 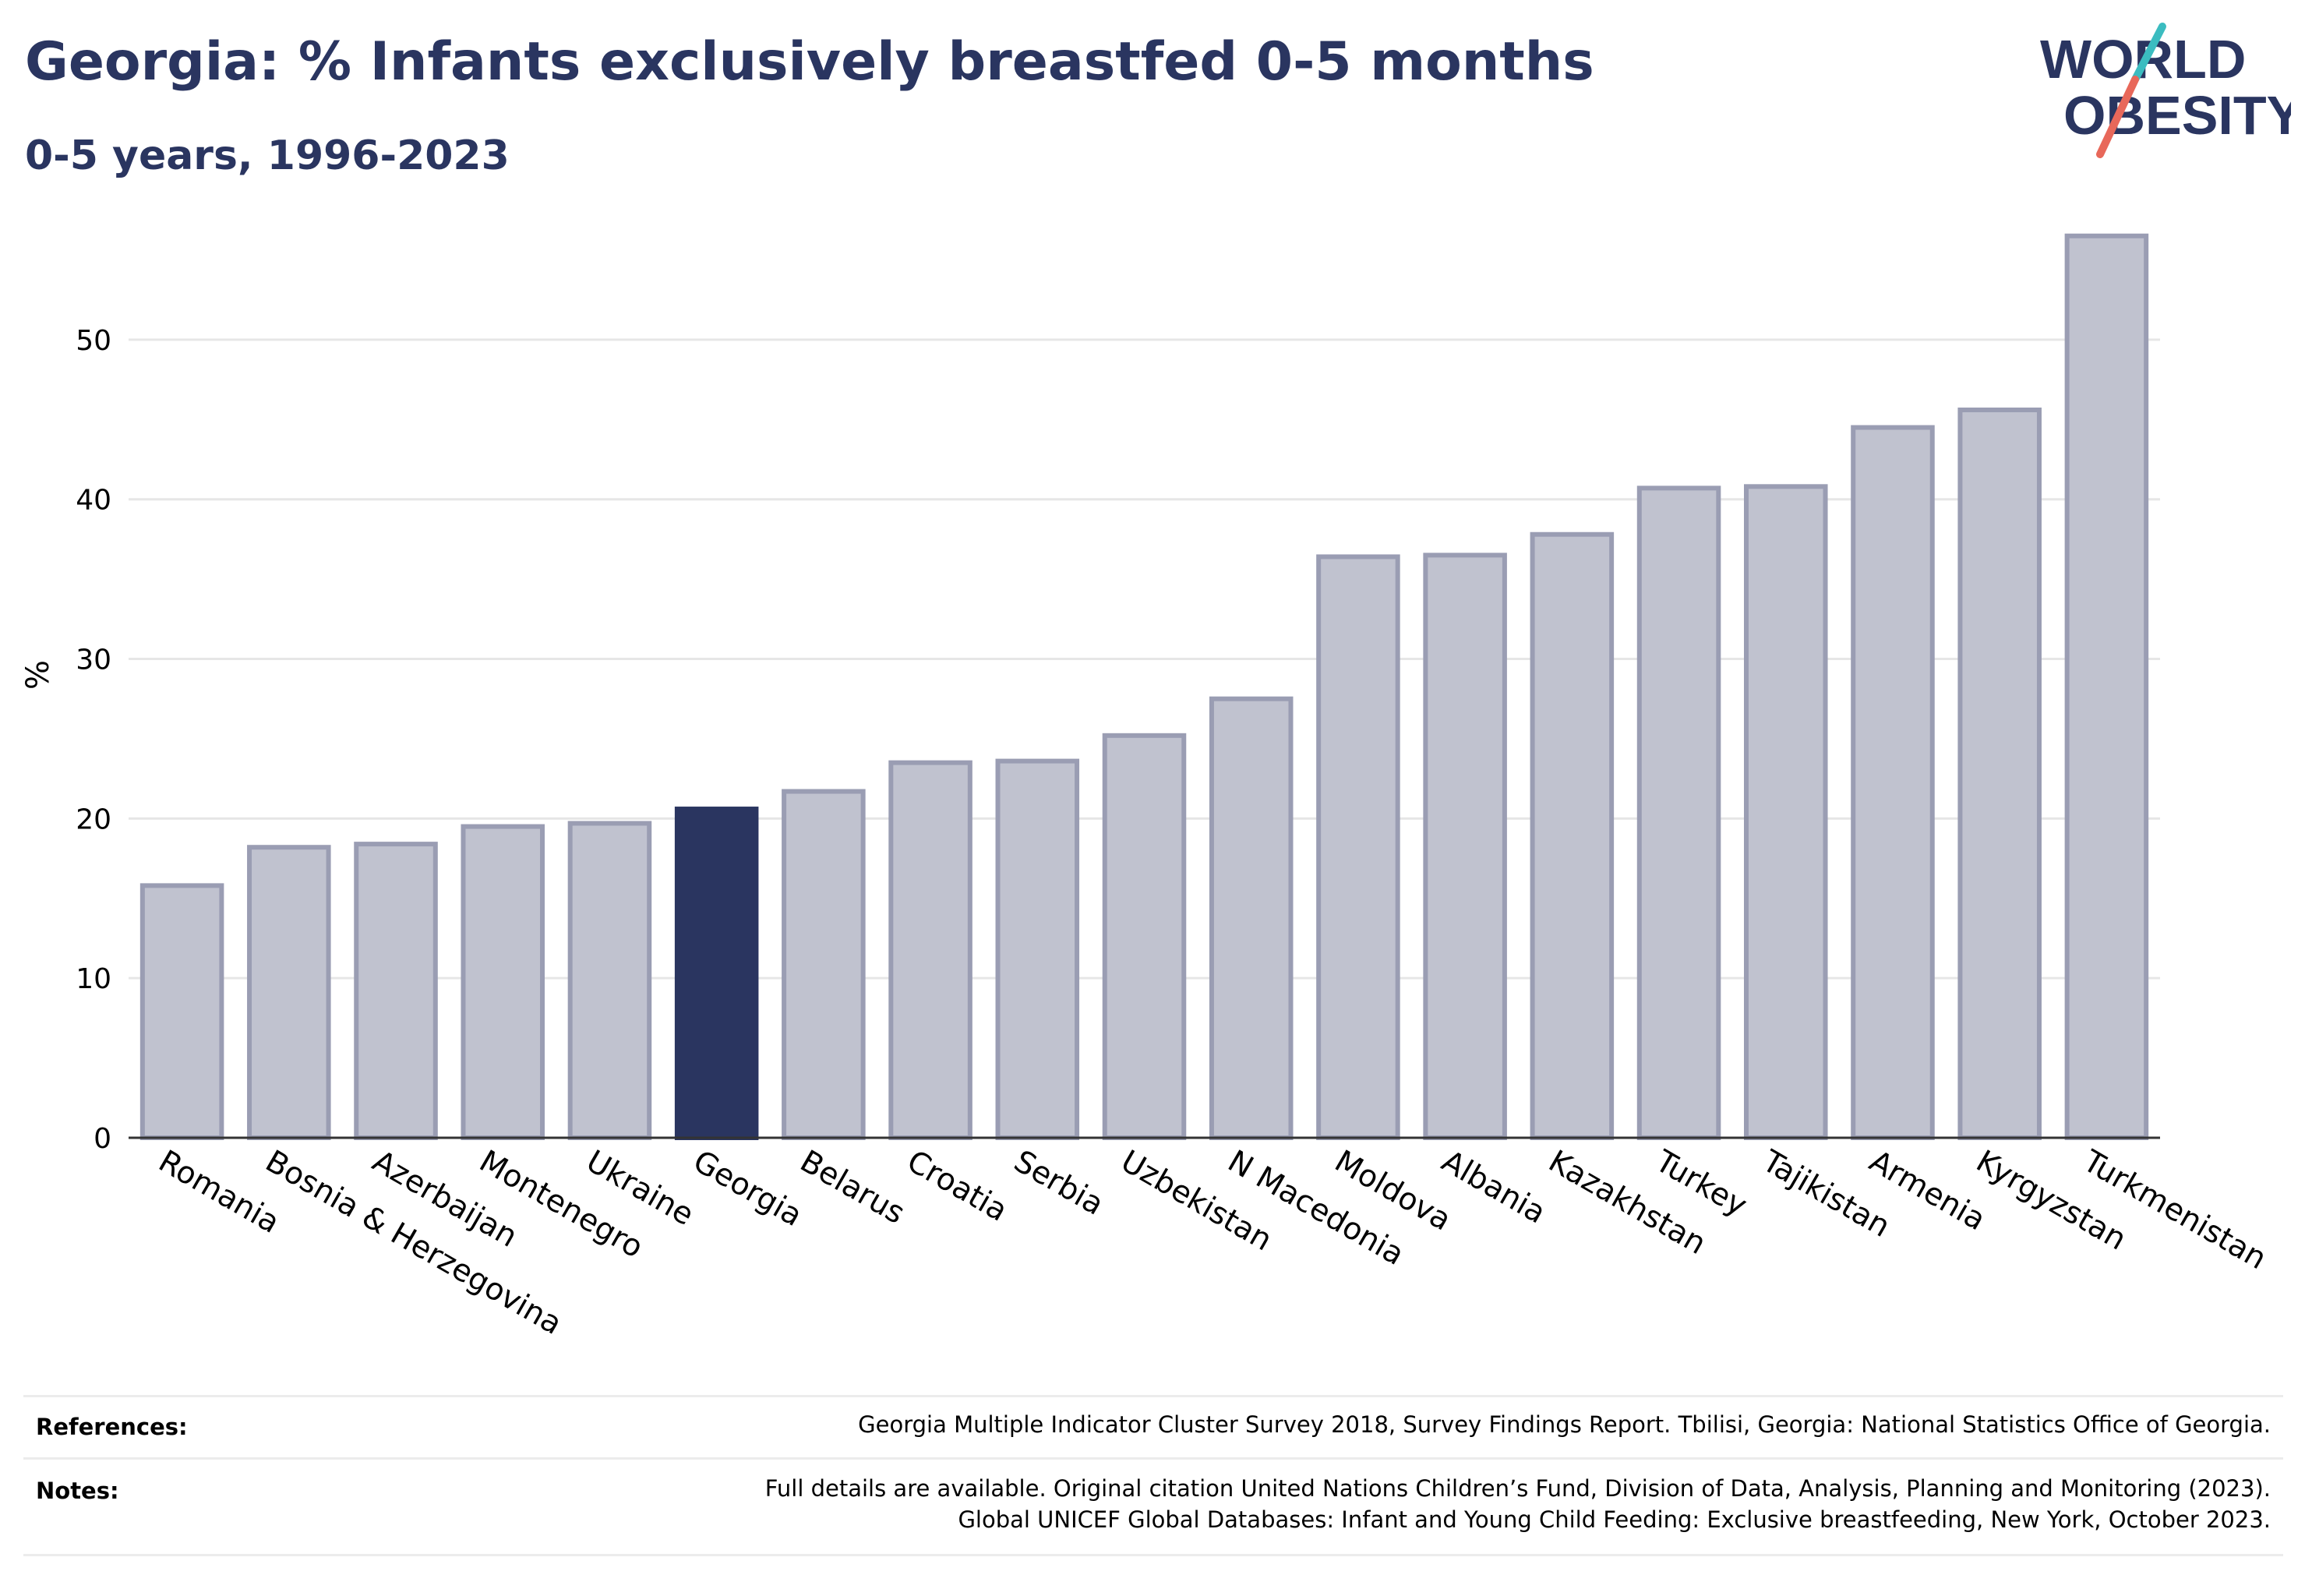 What do you see at coordinates (2117, 117) in the screenshot?
I see `logo-slash-coral` at bounding box center [2117, 117].